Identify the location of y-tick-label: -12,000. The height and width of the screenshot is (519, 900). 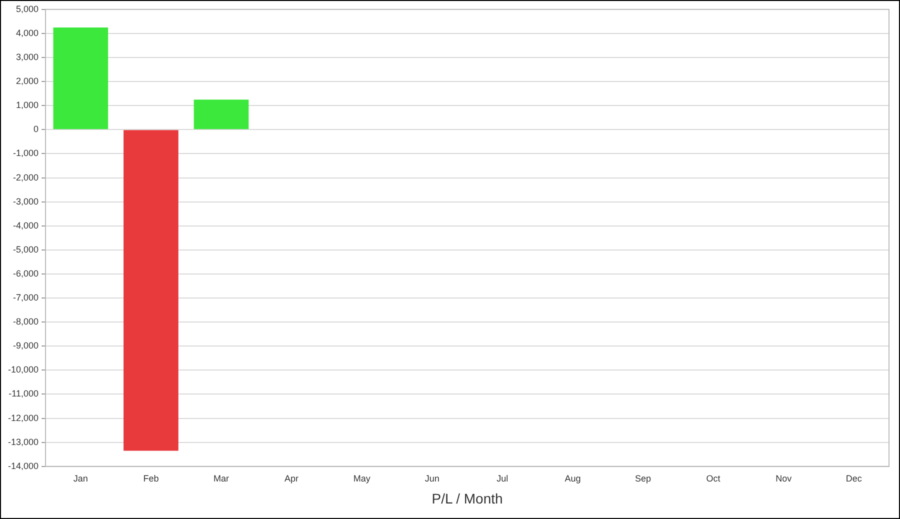
(23, 417).